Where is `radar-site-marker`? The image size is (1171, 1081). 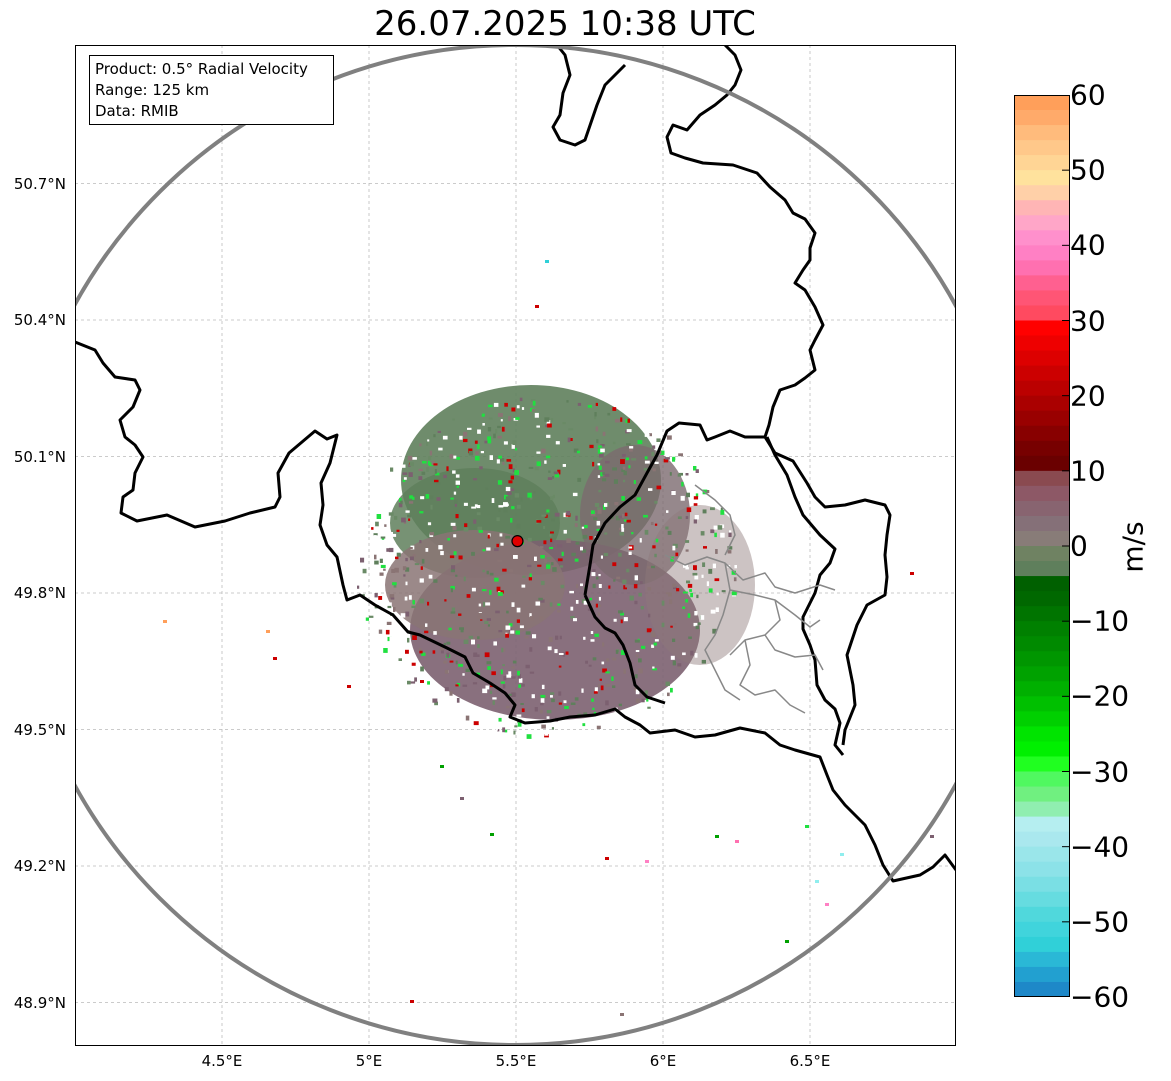
radar-site-marker is located at coordinates (517, 541).